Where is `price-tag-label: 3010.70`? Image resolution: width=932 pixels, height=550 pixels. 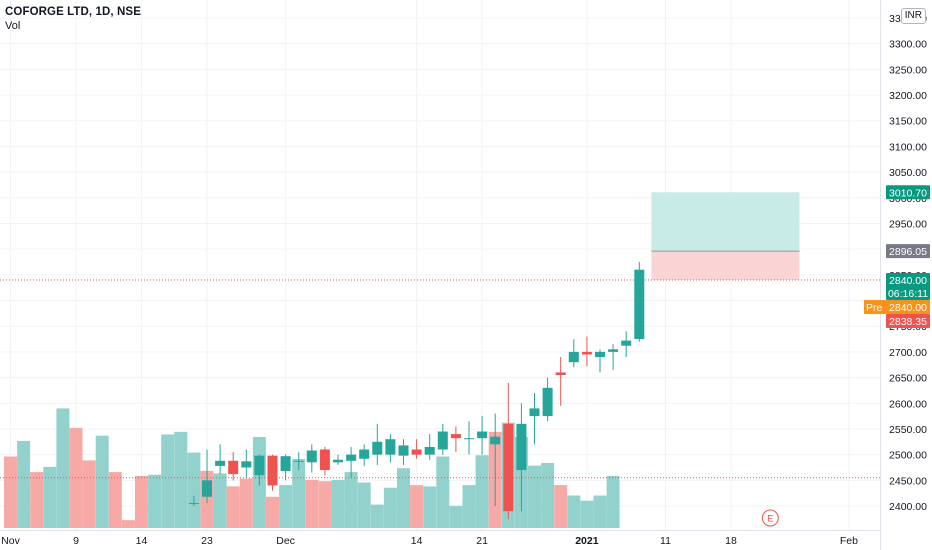 price-tag-label: 3010.70 is located at coordinates (908, 193).